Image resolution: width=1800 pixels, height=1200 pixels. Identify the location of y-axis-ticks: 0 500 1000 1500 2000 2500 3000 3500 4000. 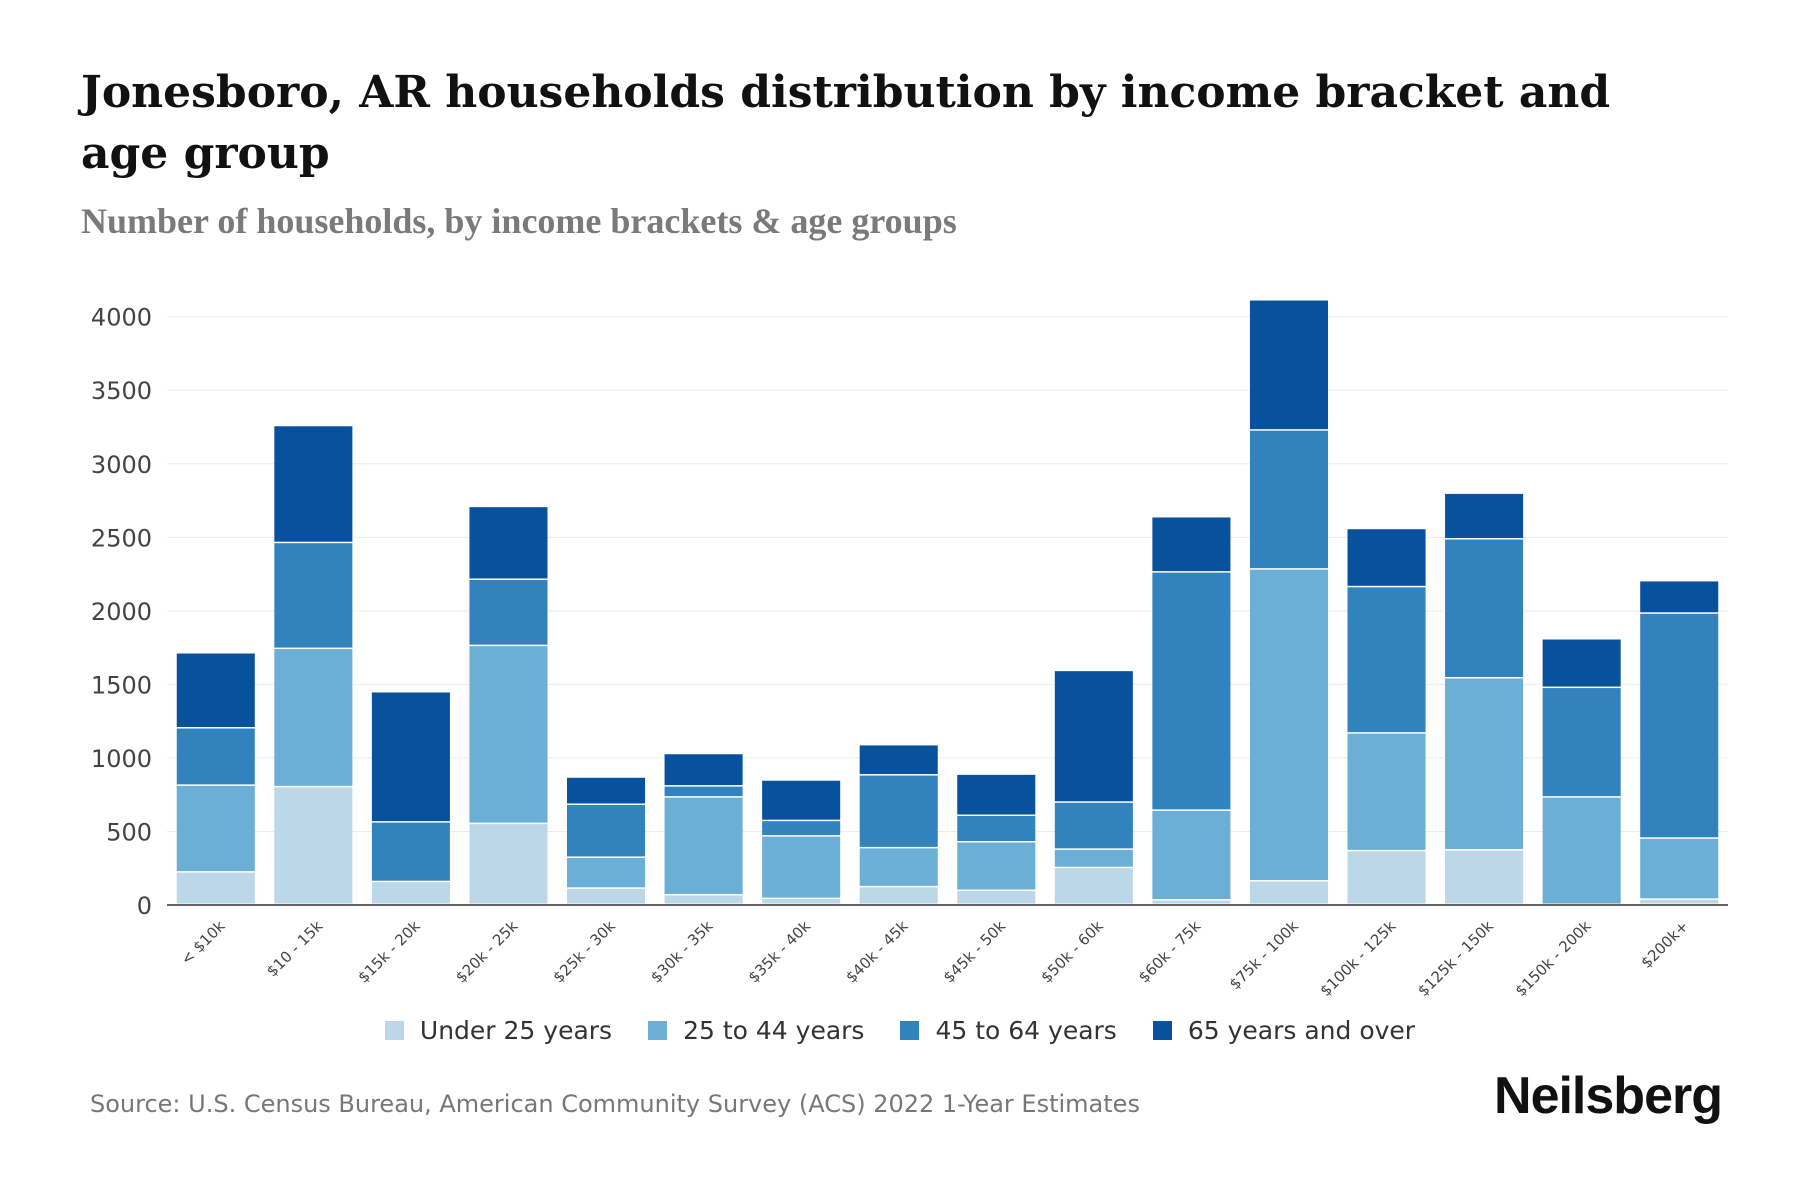
(121, 612).